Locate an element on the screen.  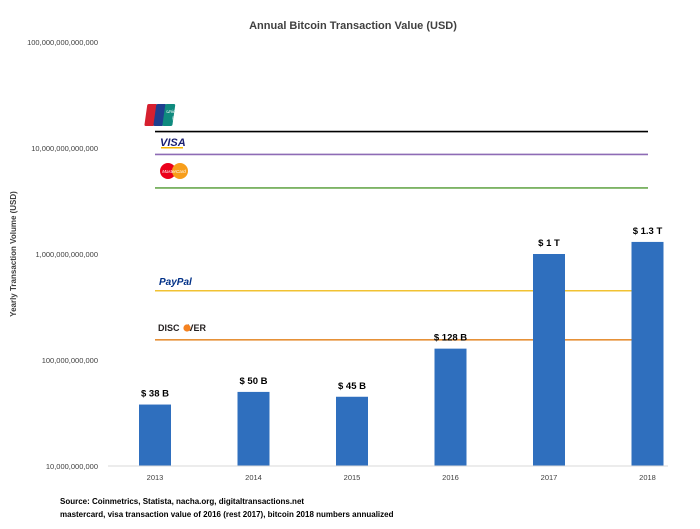
discover-logo: DISC VER is located at coordinates (182, 328).